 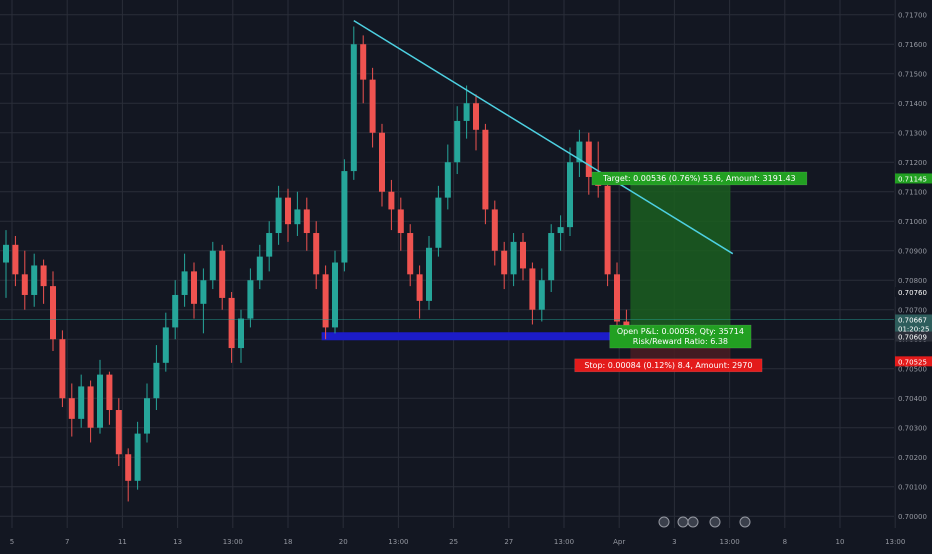 I want to click on time-tick-label: 8, so click(x=785, y=542).